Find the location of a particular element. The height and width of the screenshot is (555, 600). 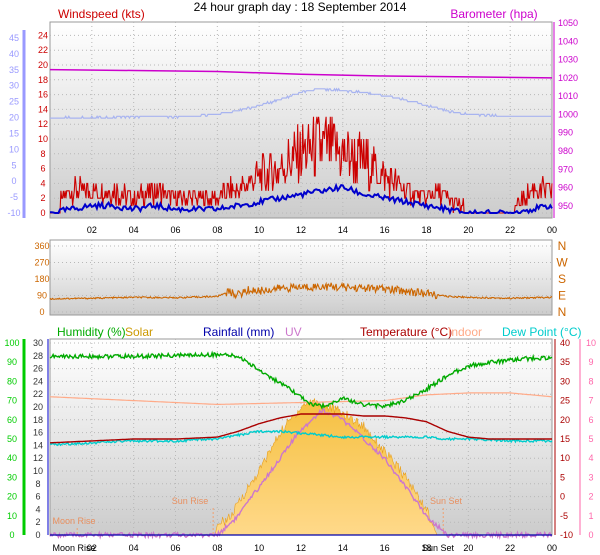

humidity-tick-label: 100 is located at coordinates (11, 343).